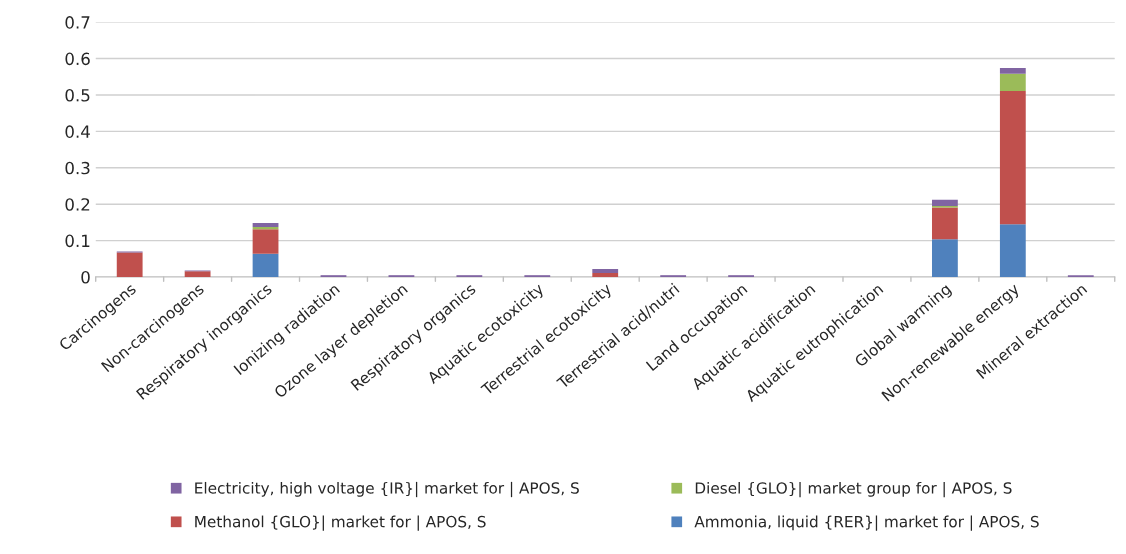  Describe the element at coordinates (853, 489) in the screenshot. I see `legend-label: Diesel {GLO}| market group for | APOS, S` at that location.